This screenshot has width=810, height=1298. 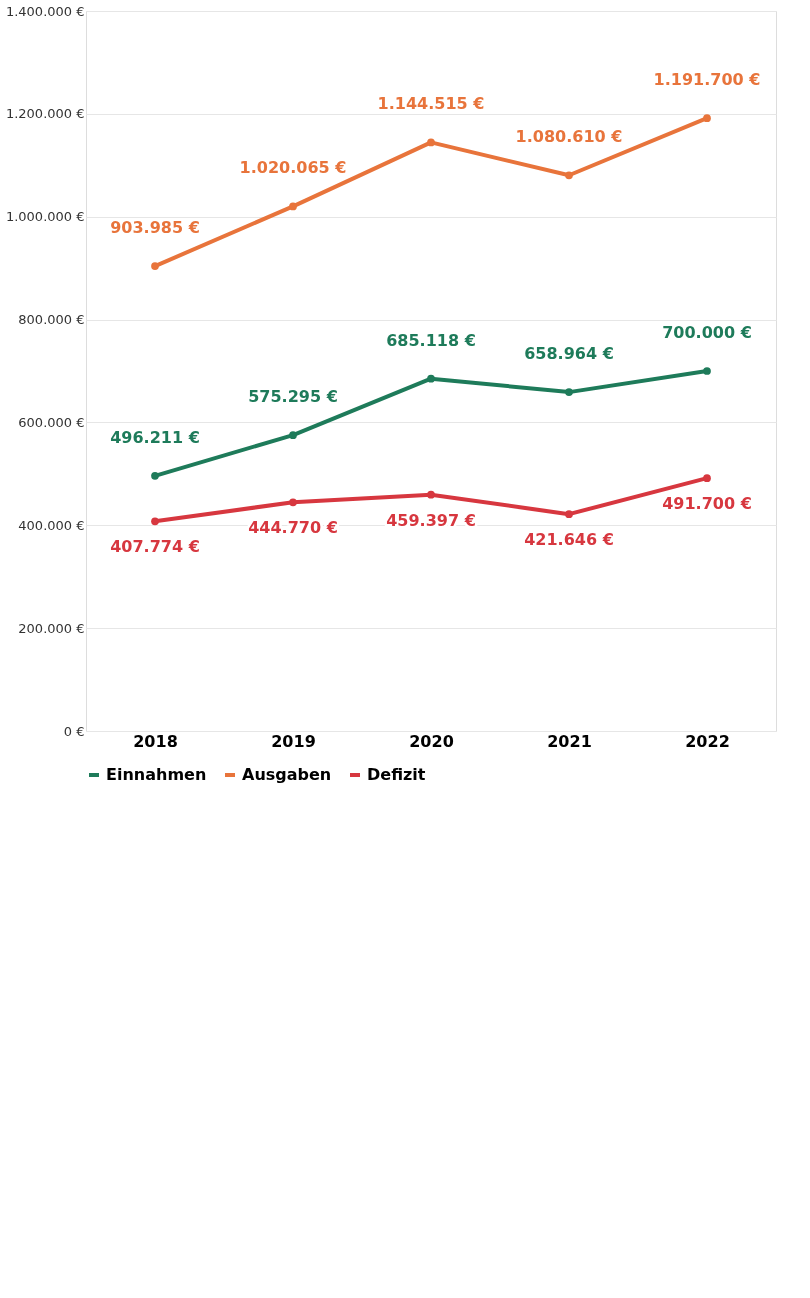 What do you see at coordinates (45, 114) in the screenshot?
I see `y-tick-label: 1.200.000 €` at bounding box center [45, 114].